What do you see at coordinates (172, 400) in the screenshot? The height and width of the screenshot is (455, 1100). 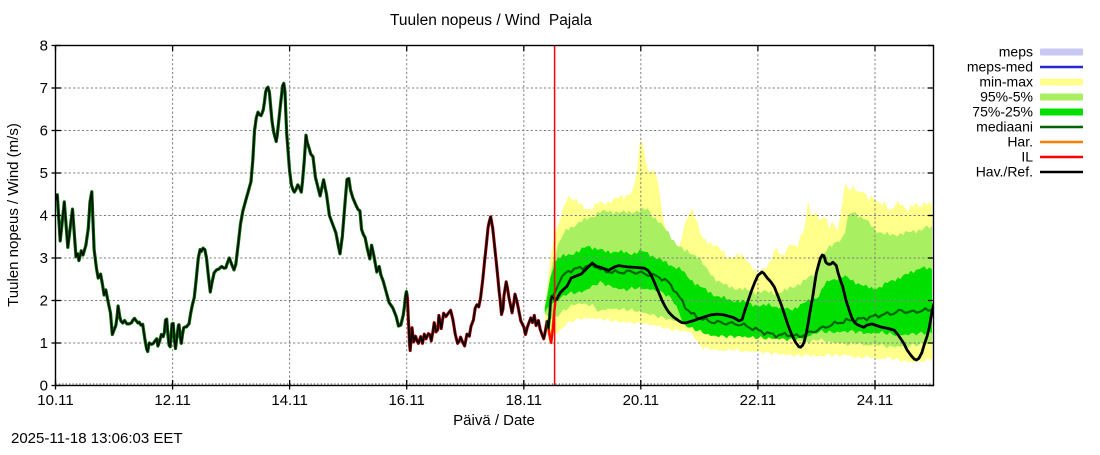 I see `svg-text: 12.11` at bounding box center [172, 400].